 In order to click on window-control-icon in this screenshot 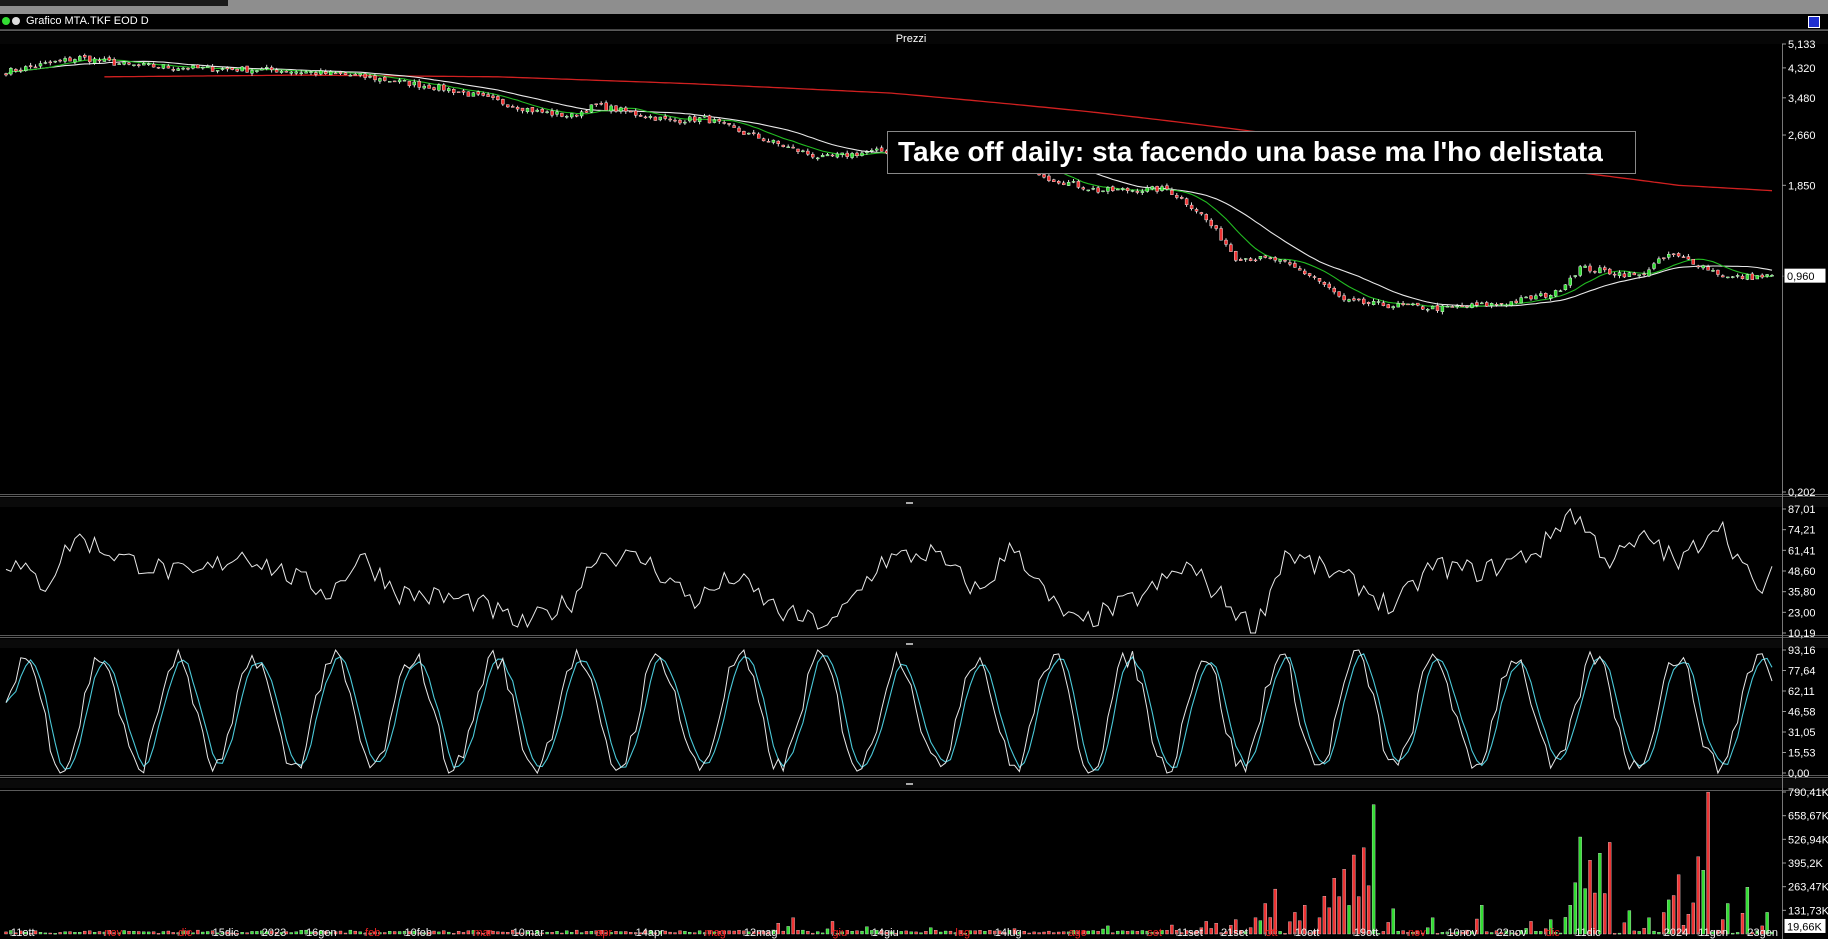, I will do `click(1814, 22)`.